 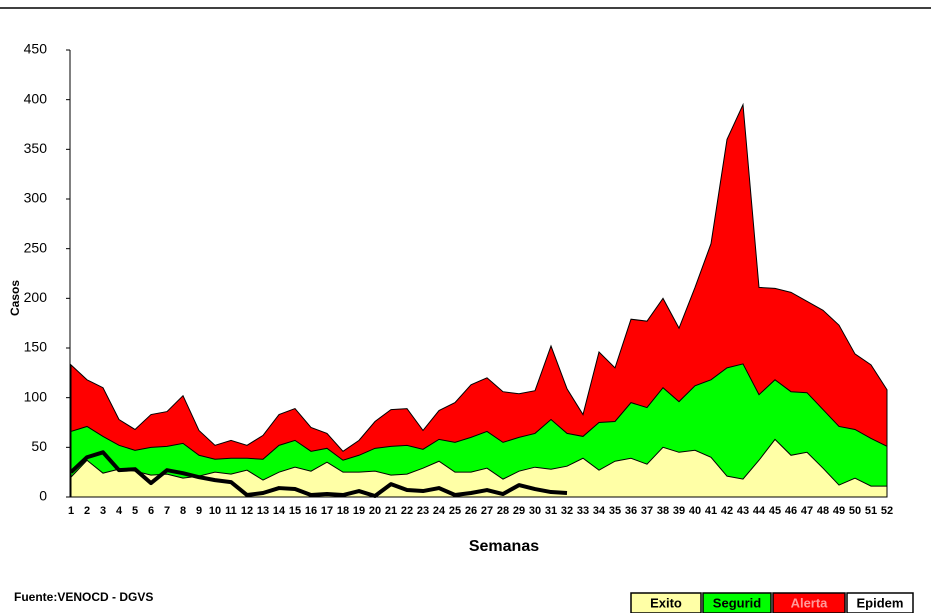 What do you see at coordinates (327, 511) in the screenshot?
I see `x-tick-label: 17` at bounding box center [327, 511].